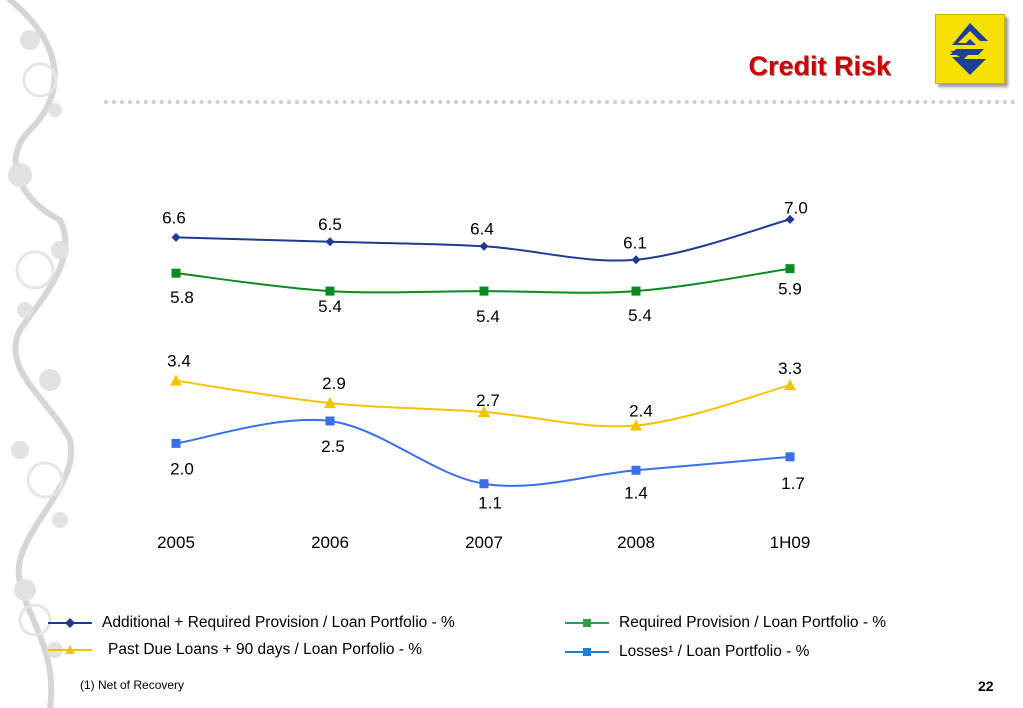 This screenshot has width=1023, height=708. I want to click on data-label: 5.8, so click(182, 297).